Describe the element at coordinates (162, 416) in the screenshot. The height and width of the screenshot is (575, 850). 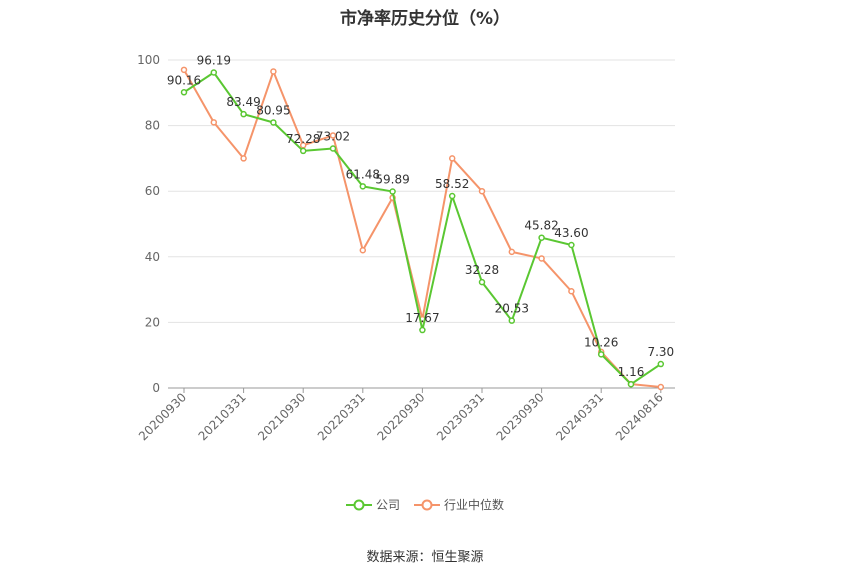
I see `x-tick-label: 20200930` at that location.